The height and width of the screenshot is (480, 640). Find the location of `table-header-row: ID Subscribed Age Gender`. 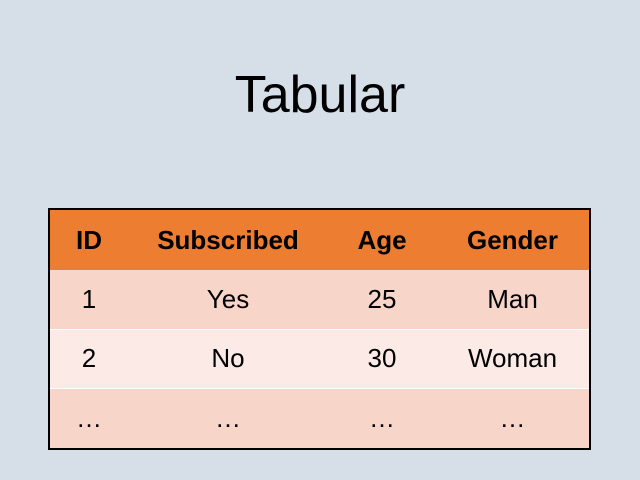

table-header-row: ID Subscribed Age Gender is located at coordinates (319, 240).